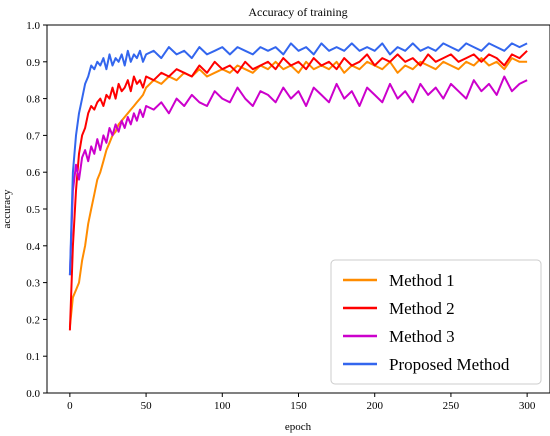  What do you see at coordinates (33, 173) in the screenshot?
I see `y-tick-label: 0.6` at bounding box center [33, 173].